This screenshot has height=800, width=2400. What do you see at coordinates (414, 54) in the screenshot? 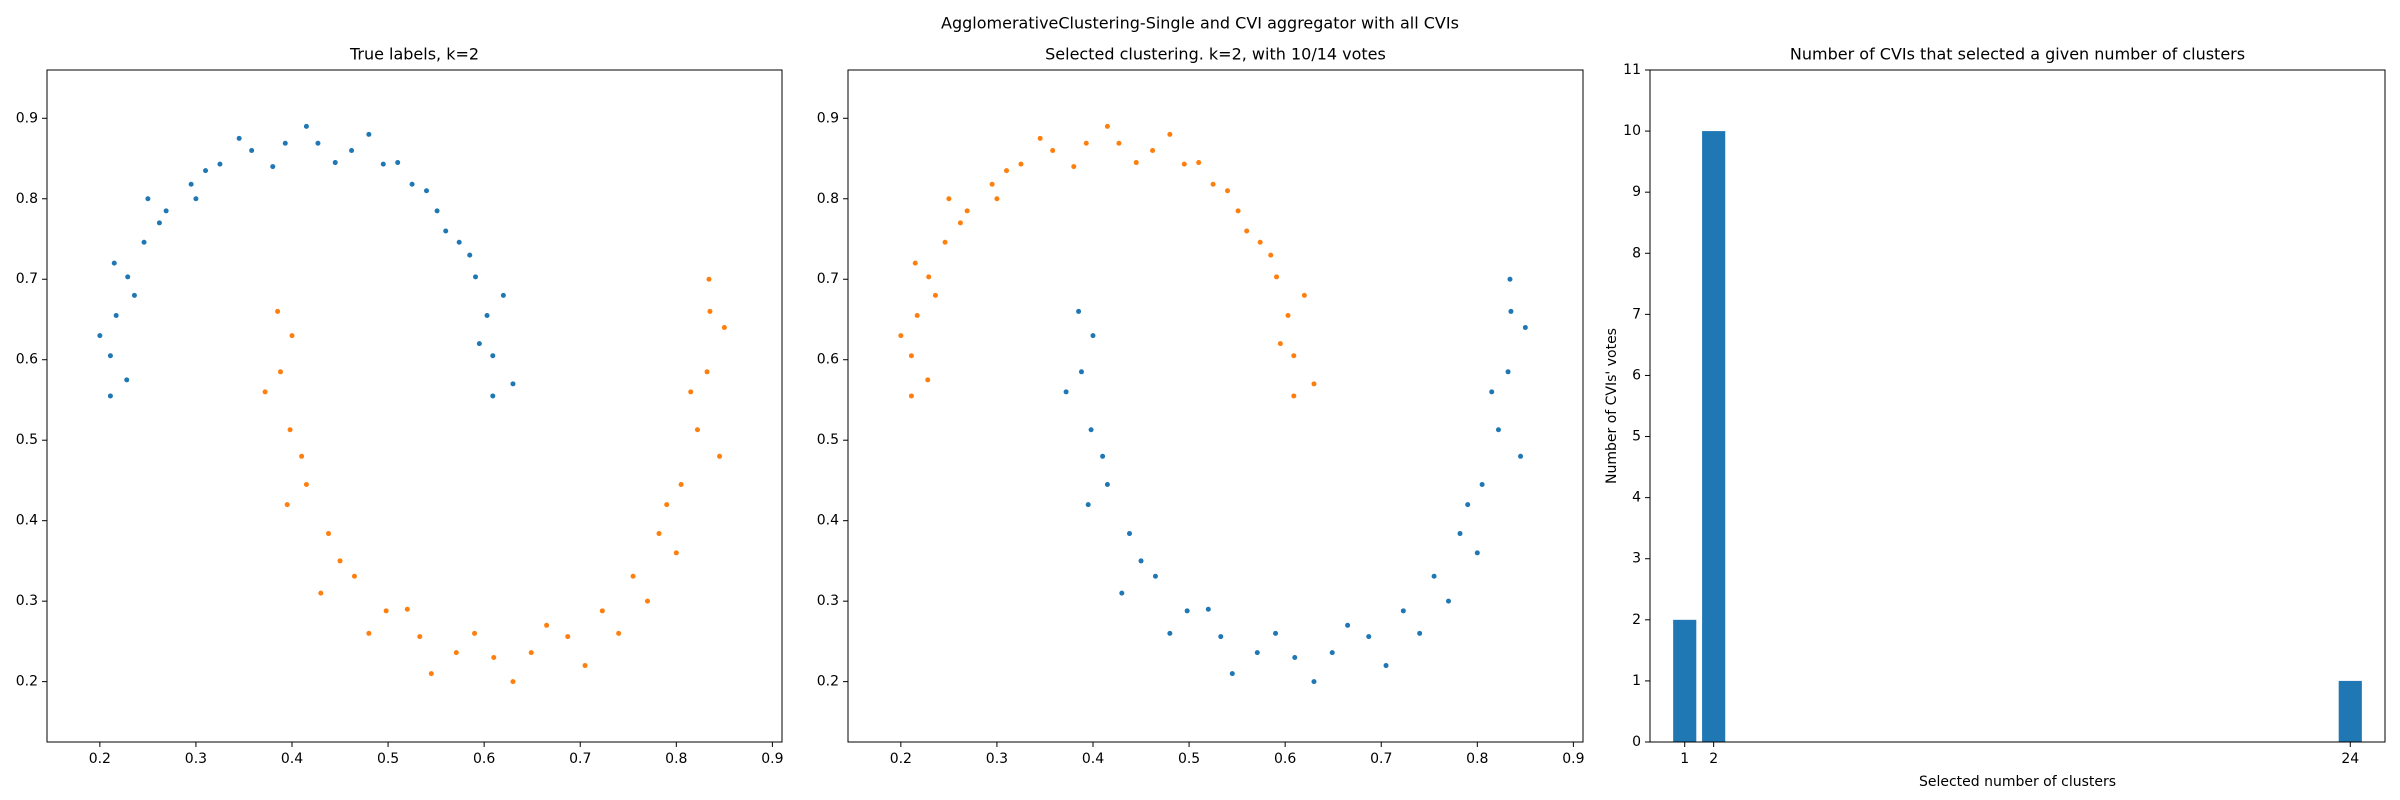
I see `axes-title: True labels, k=2` at bounding box center [414, 54].